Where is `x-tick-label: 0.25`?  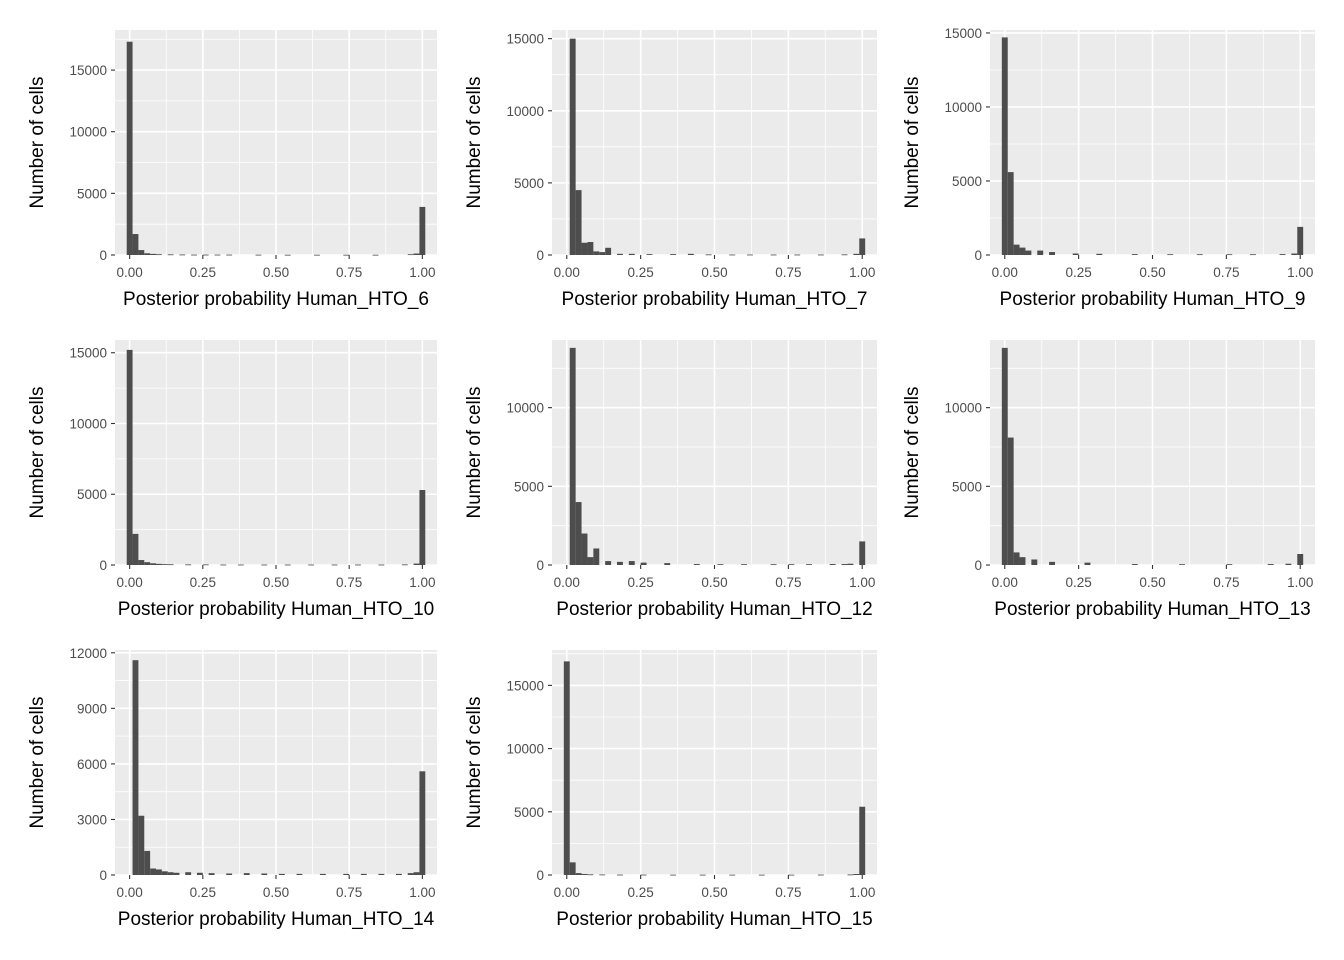
x-tick-label: 0.25 is located at coordinates (1078, 582).